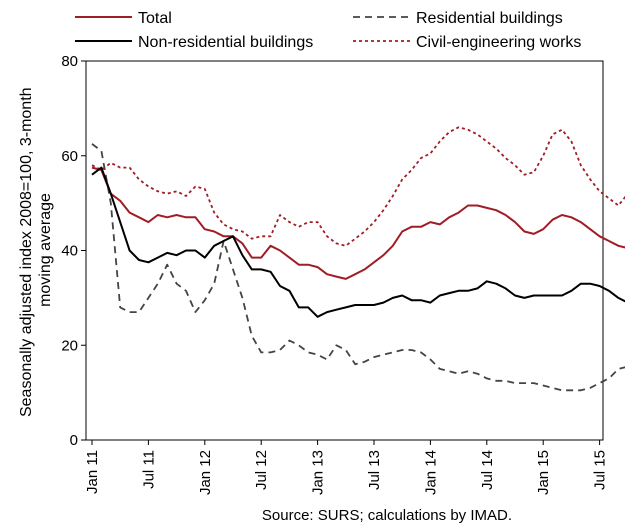  What do you see at coordinates (69, 156) in the screenshot?
I see `y-tick-label: 60` at bounding box center [69, 156].